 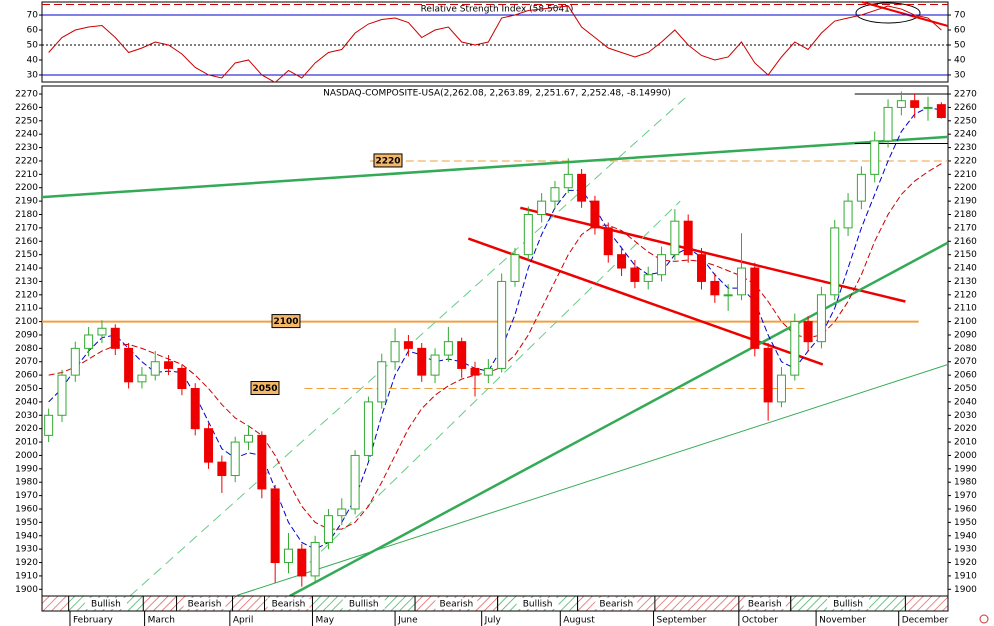 What do you see at coordinates (26, 576) in the screenshot?
I see `y-tick-label: 1910` at bounding box center [26, 576].